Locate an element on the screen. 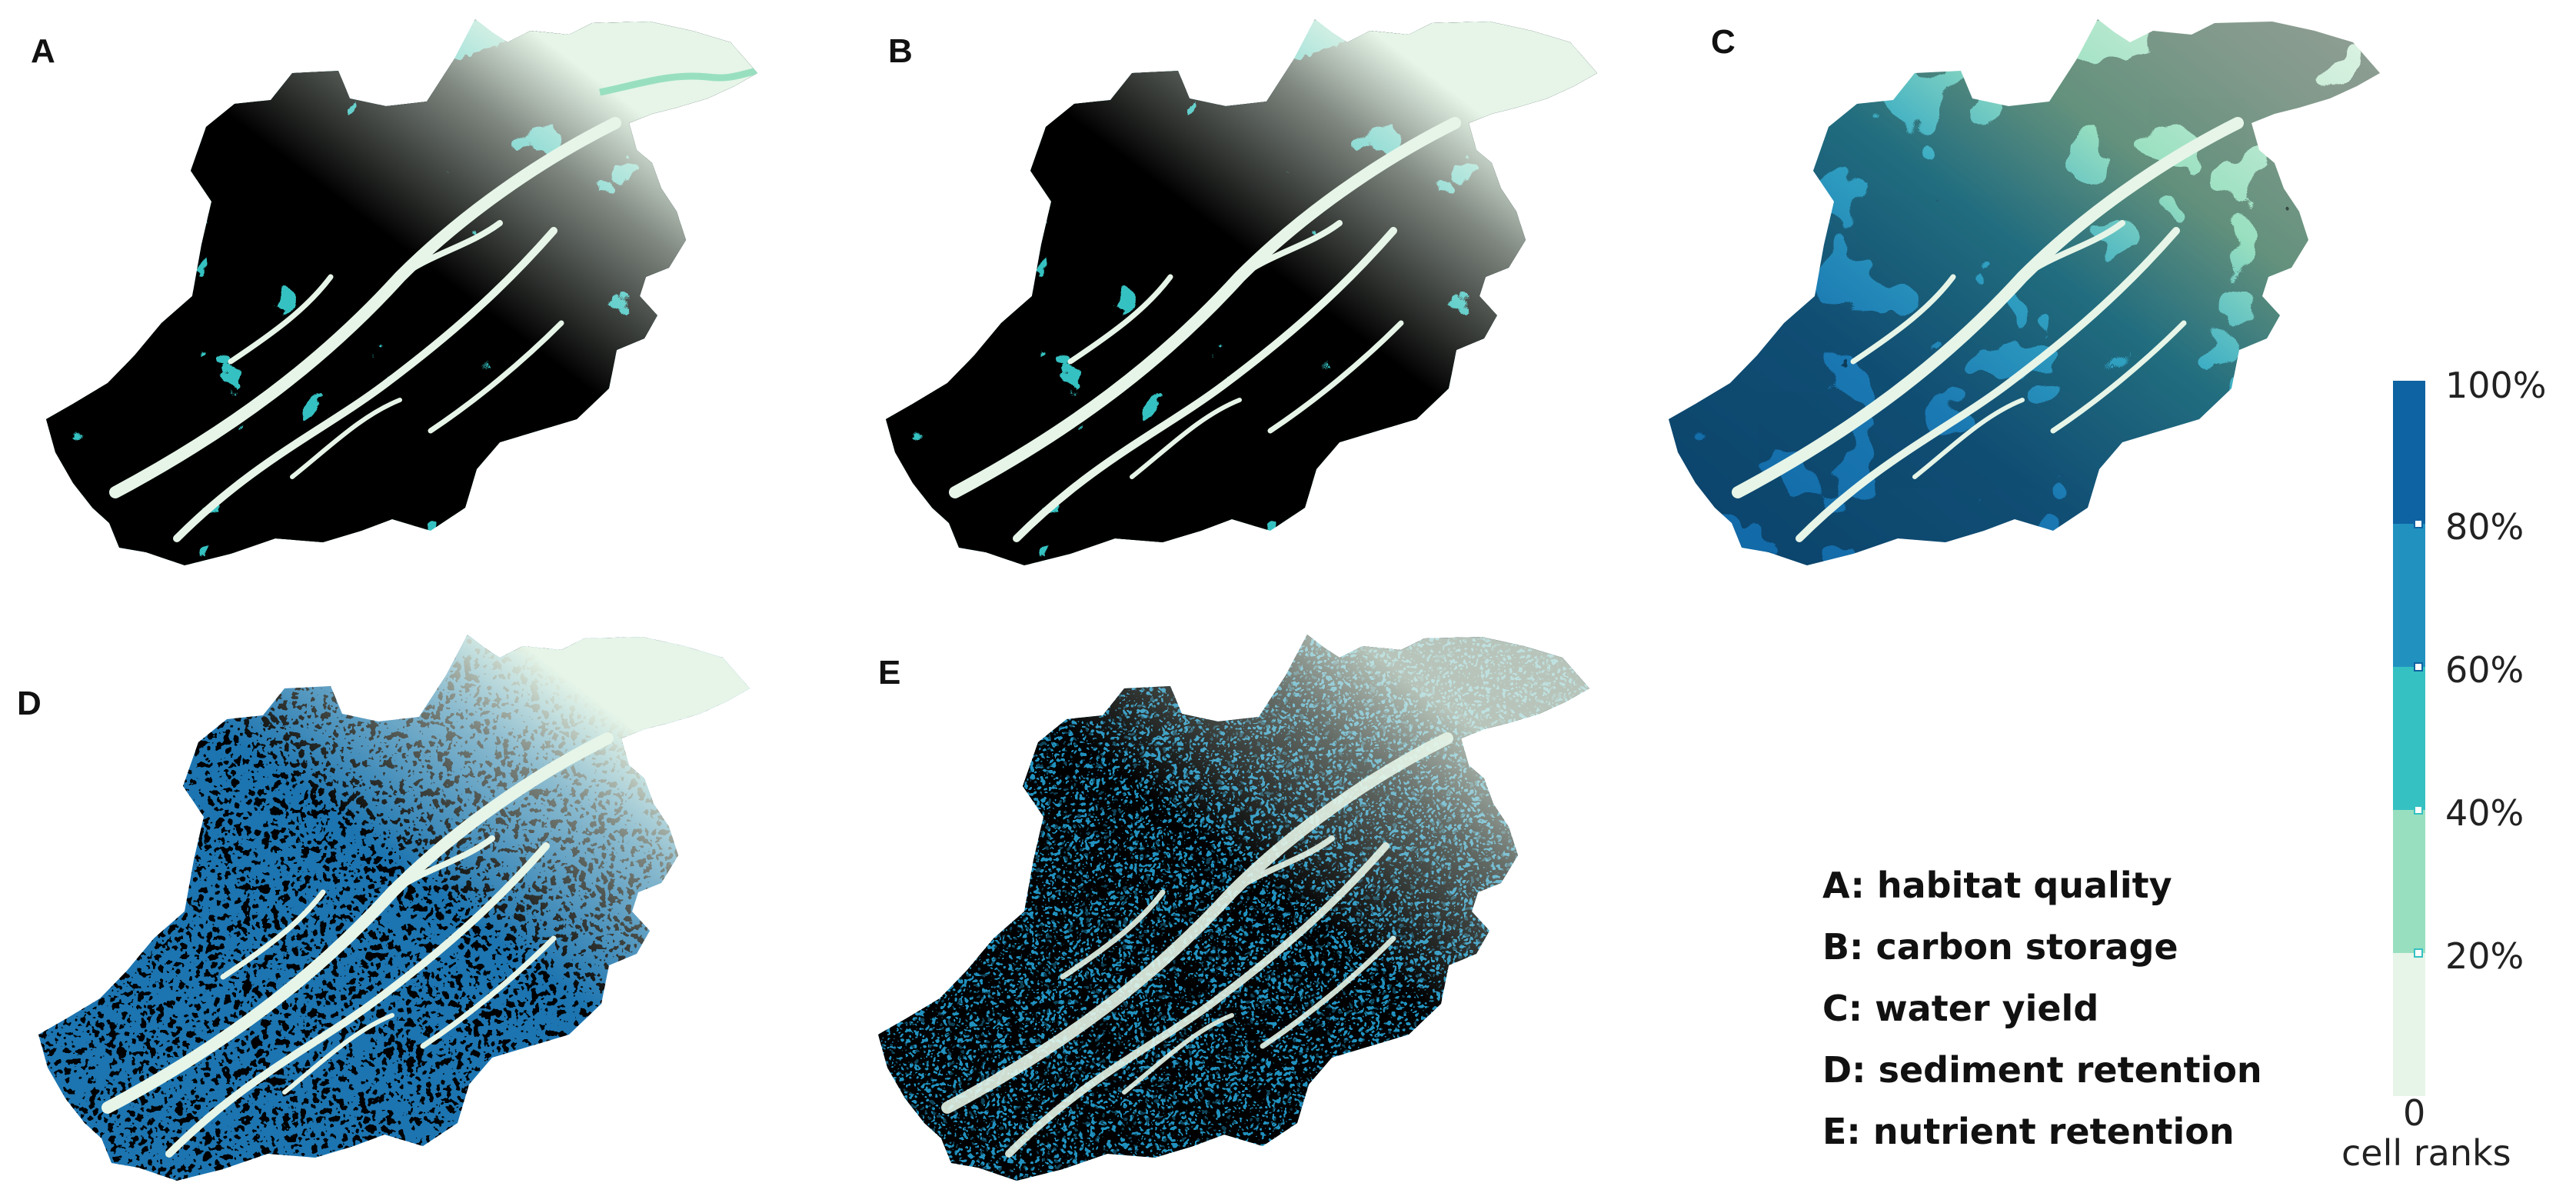 This screenshot has height=1203, width=2576. map-panel-sediment-retention is located at coordinates (394, 908).